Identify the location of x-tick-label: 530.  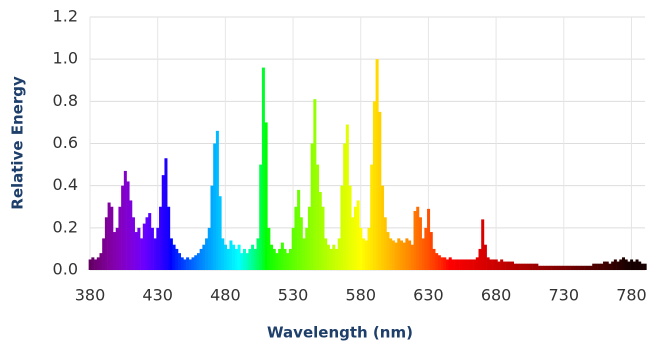
(293, 295).